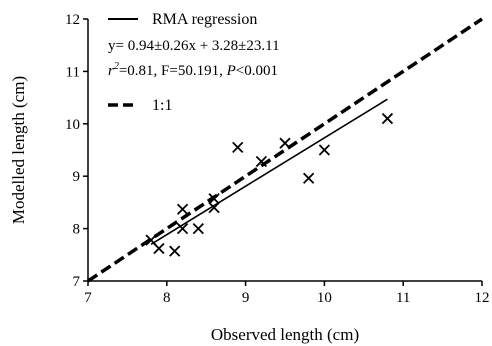 The width and height of the screenshot is (492, 346). What do you see at coordinates (403, 298) in the screenshot?
I see `x-tick-label: 11` at bounding box center [403, 298].